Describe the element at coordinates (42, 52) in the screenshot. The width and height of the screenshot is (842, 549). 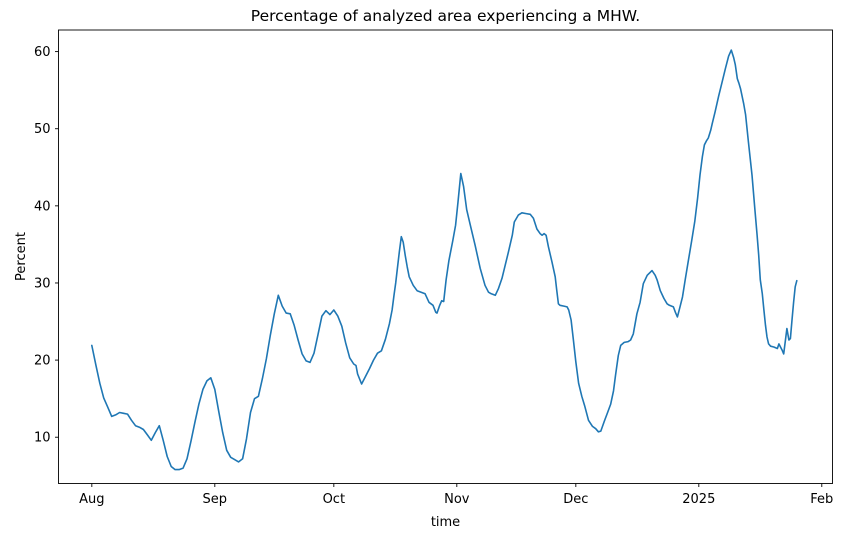
I see `y-tick-label: 60` at that location.